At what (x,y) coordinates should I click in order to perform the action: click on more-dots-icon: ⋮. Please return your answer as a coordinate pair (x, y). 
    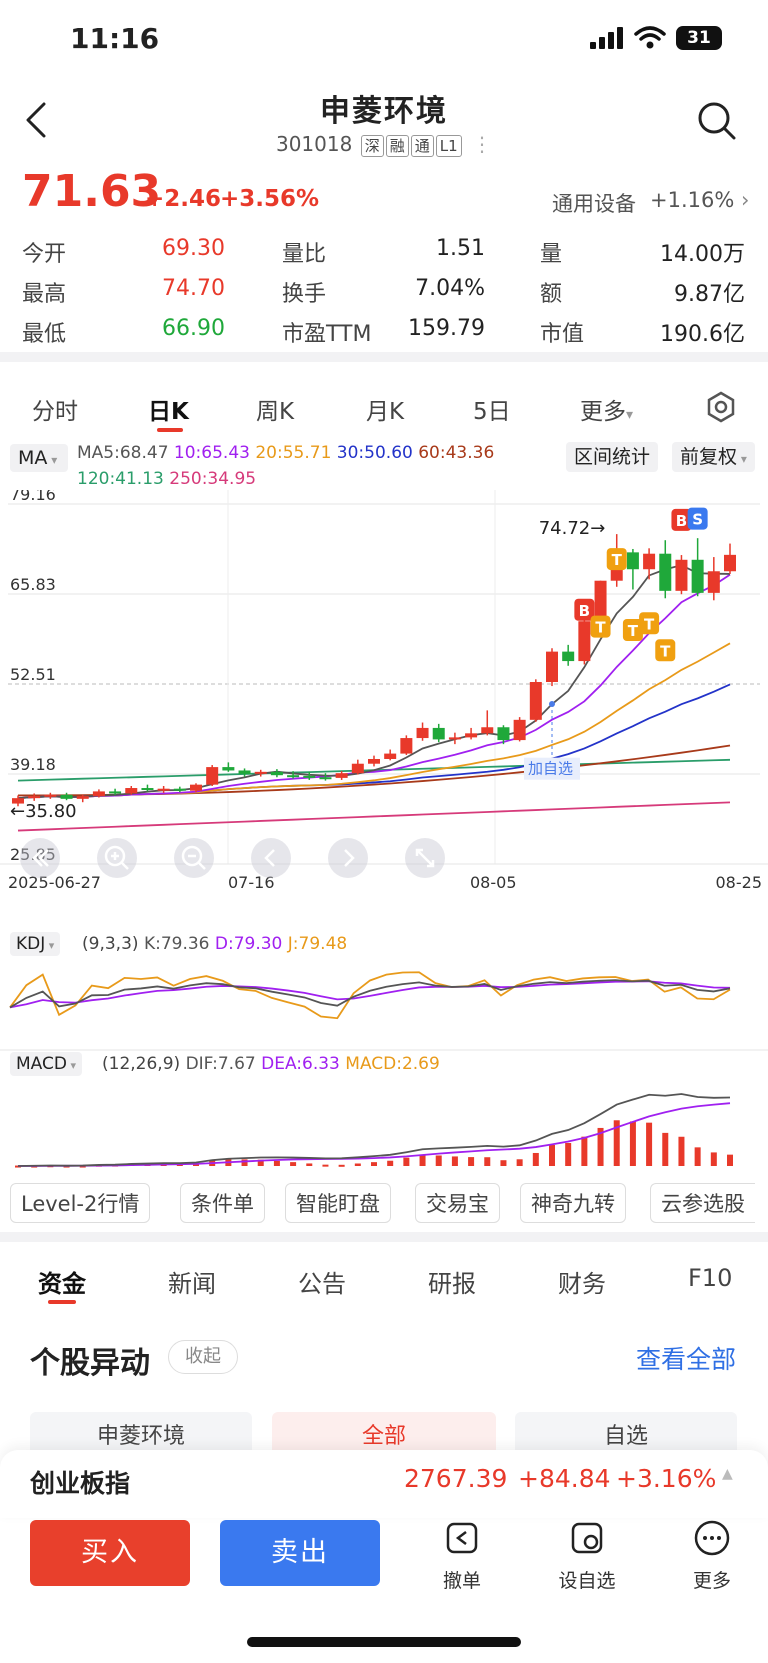
    Looking at the image, I should click on (482, 144).